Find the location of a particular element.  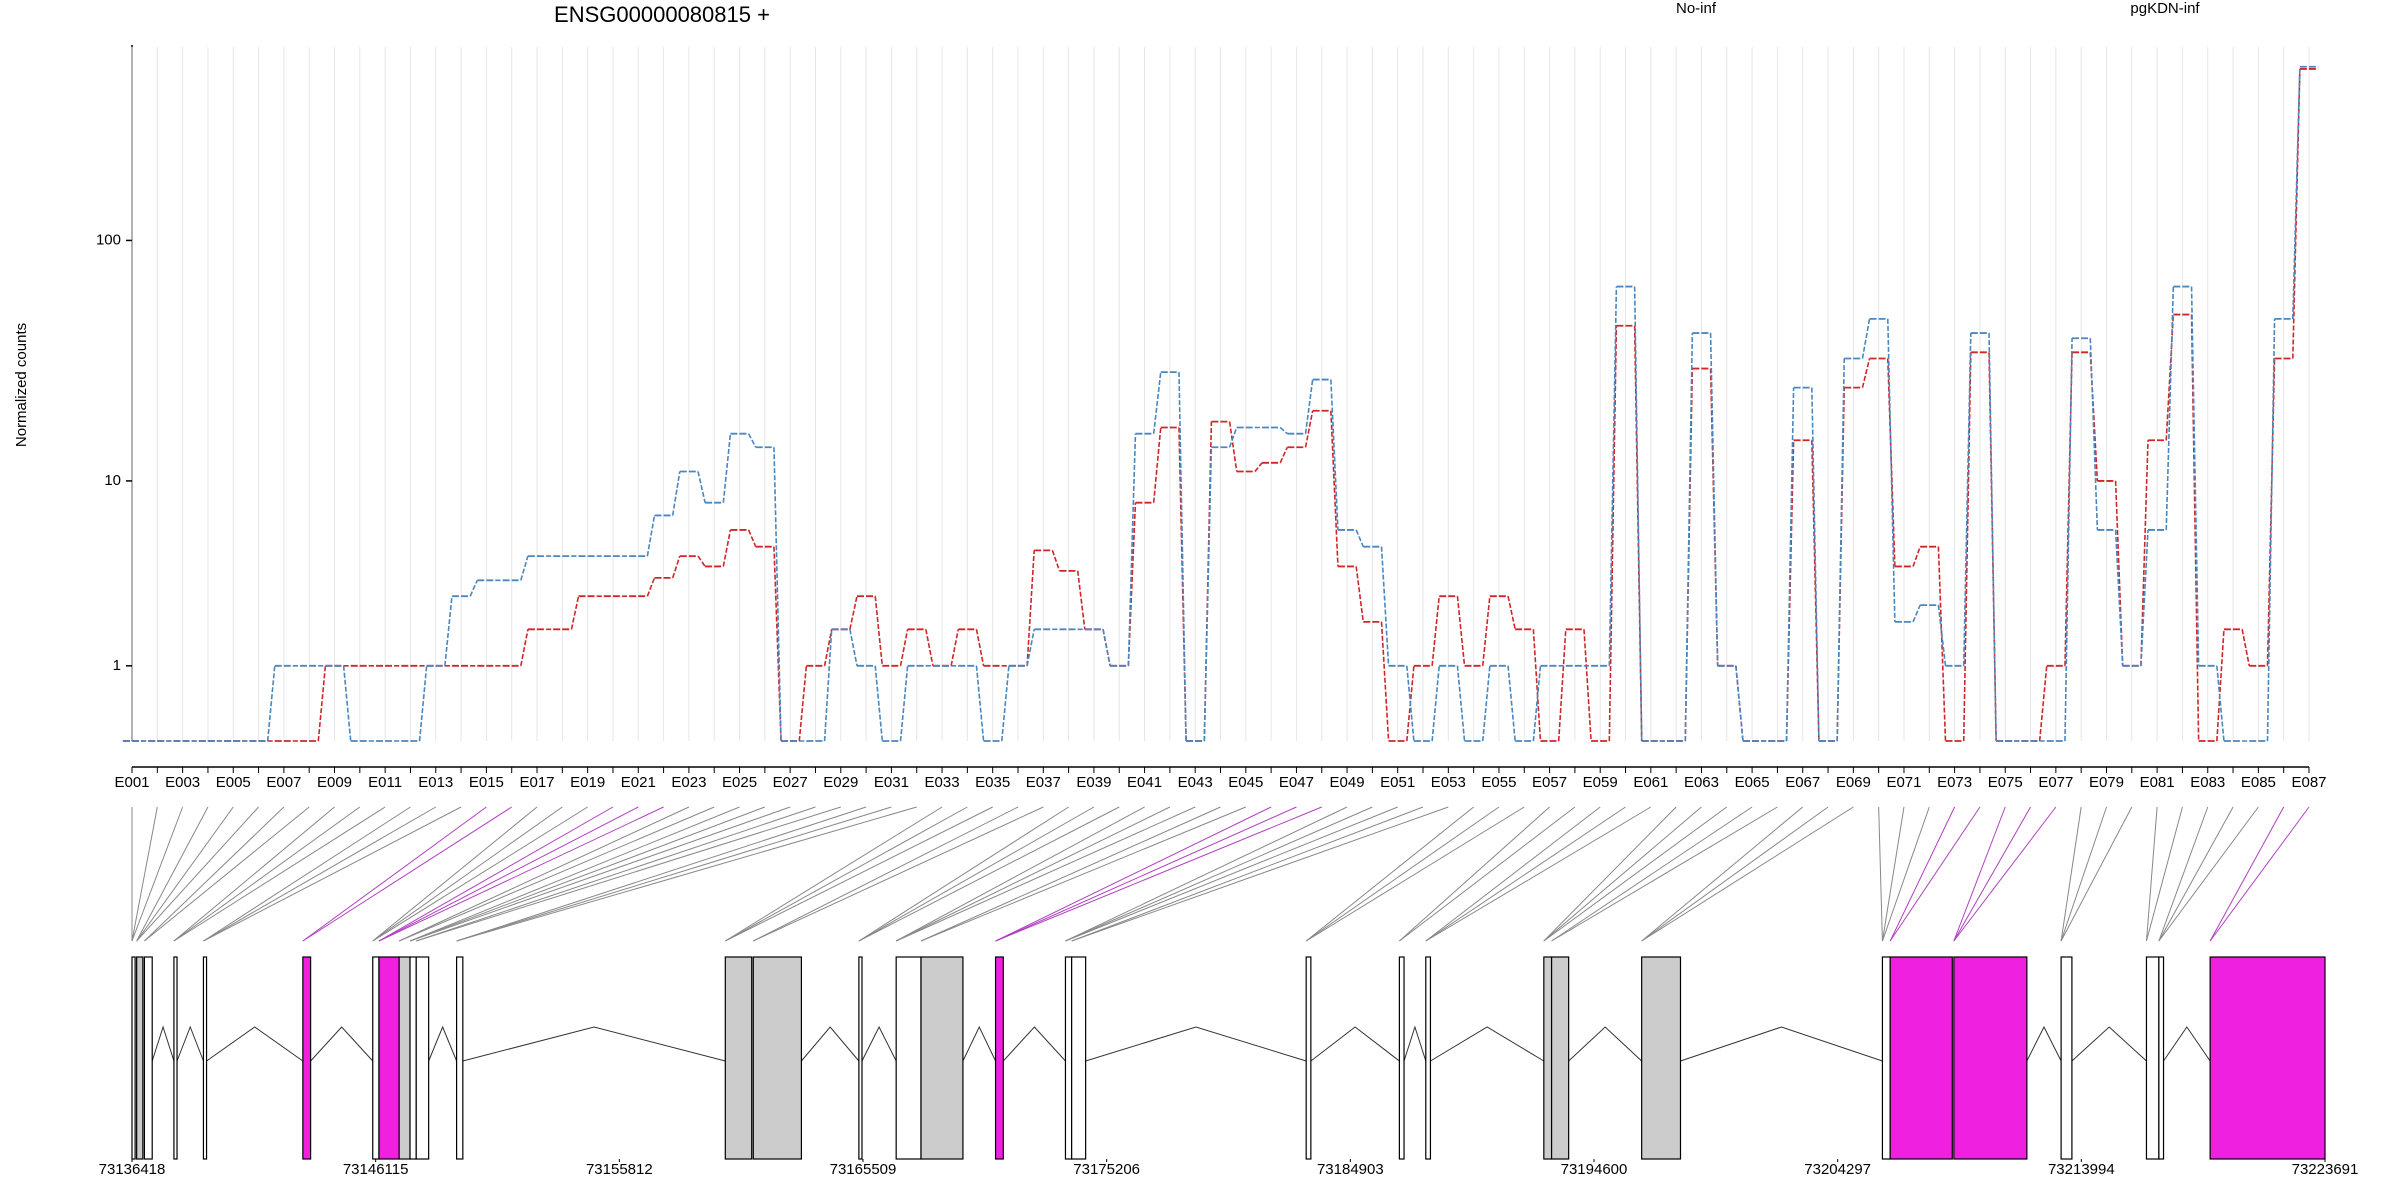

y-tick-label: 100 is located at coordinates (108, 239).